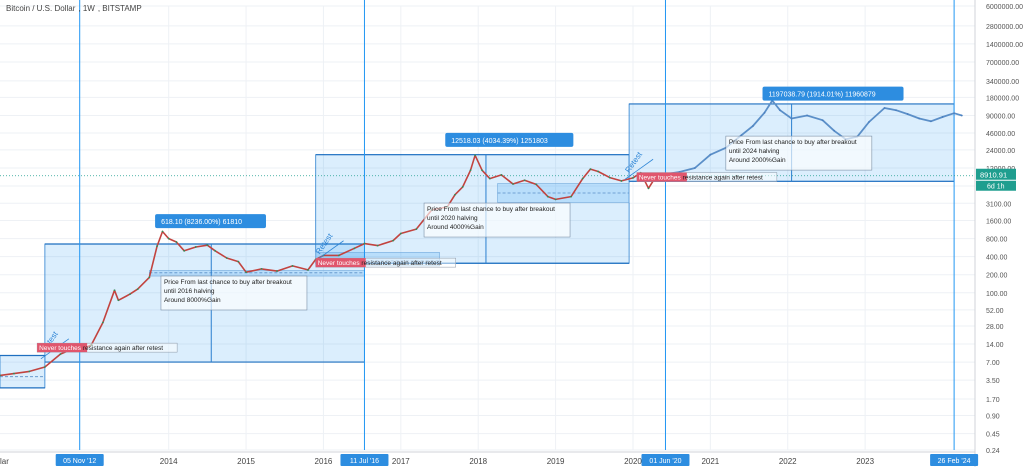 Image resolution: width=1024 pixels, height=472 pixels. Describe the element at coordinates (1004, 27) in the screenshot. I see `y-tick-label: 2800000.00` at that location.